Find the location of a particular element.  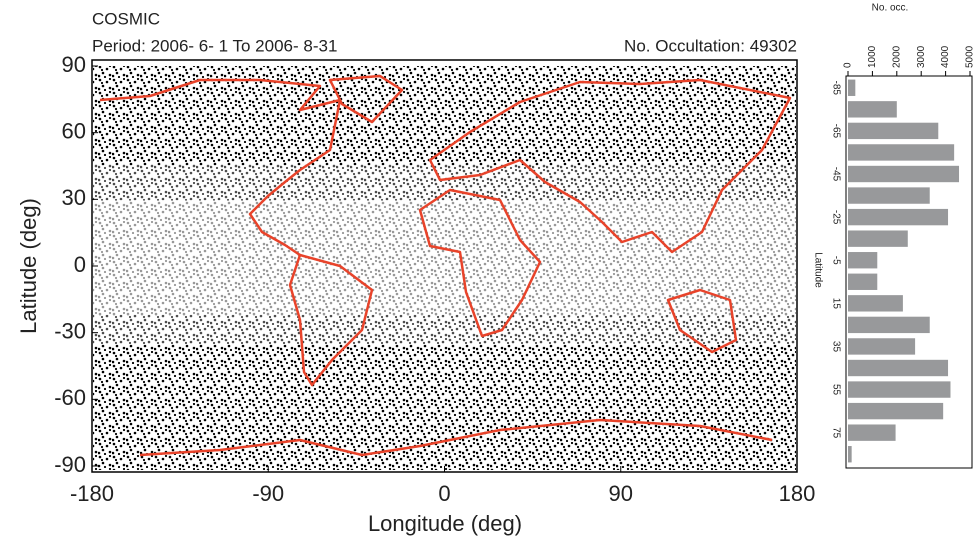

hist-frame is located at coordinates (909, 272).